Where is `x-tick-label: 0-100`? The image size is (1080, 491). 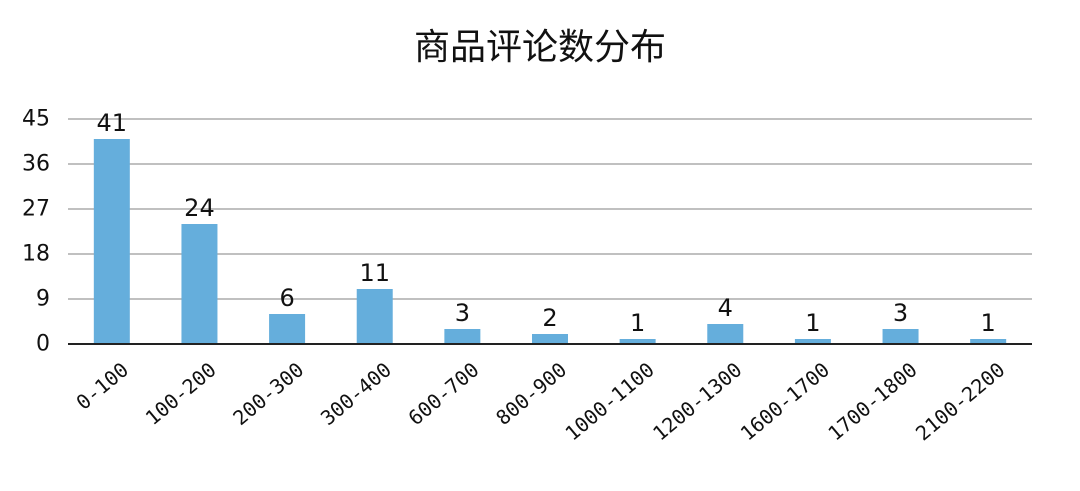 x-tick-label: 0-100 is located at coordinates (102, 385).